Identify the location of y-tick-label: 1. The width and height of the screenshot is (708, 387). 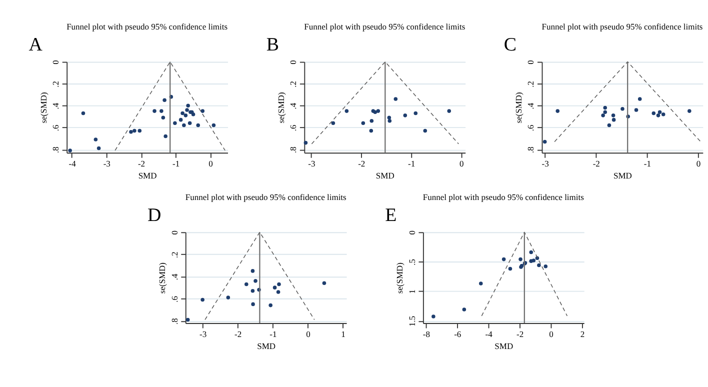
(411, 292).